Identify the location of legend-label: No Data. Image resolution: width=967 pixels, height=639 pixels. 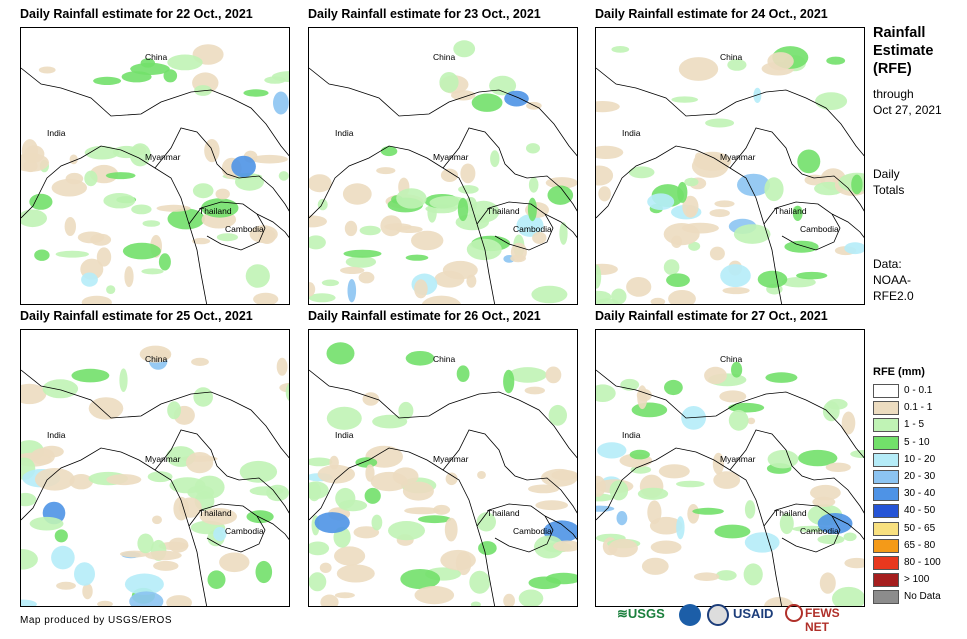
(922, 597).